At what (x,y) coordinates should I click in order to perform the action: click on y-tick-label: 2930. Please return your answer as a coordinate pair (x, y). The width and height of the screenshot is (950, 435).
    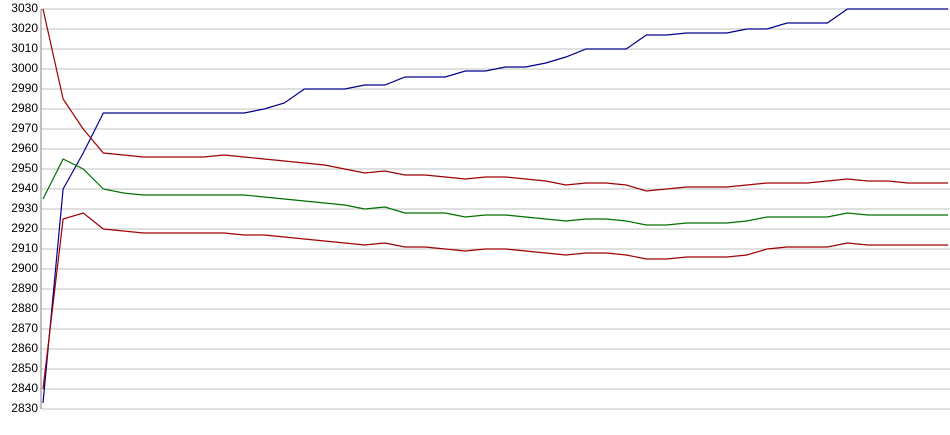
    Looking at the image, I should click on (24, 208).